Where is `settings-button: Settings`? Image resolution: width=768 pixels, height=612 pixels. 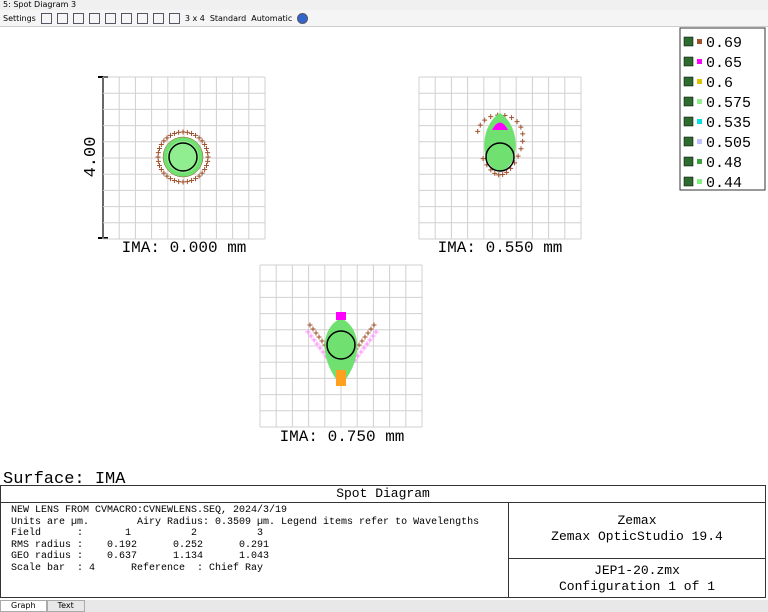 settings-button: Settings is located at coordinates (19, 18).